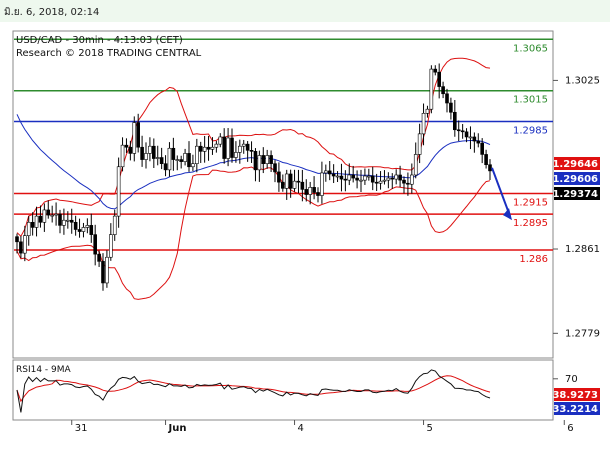 The width and height of the screenshot is (610, 449). Describe the element at coordinates (530, 203) in the screenshot. I see `level-label-3: 1.2915` at that location.